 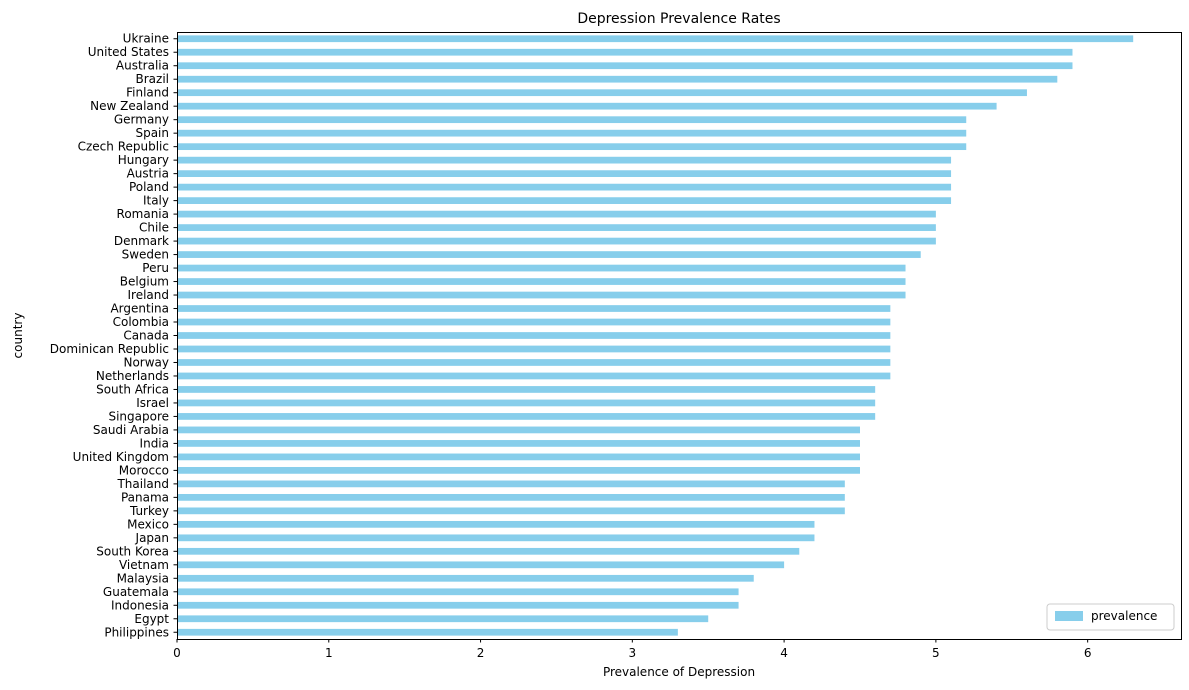 I want to click on y-tick-label: Malaysia, so click(x=143, y=578).